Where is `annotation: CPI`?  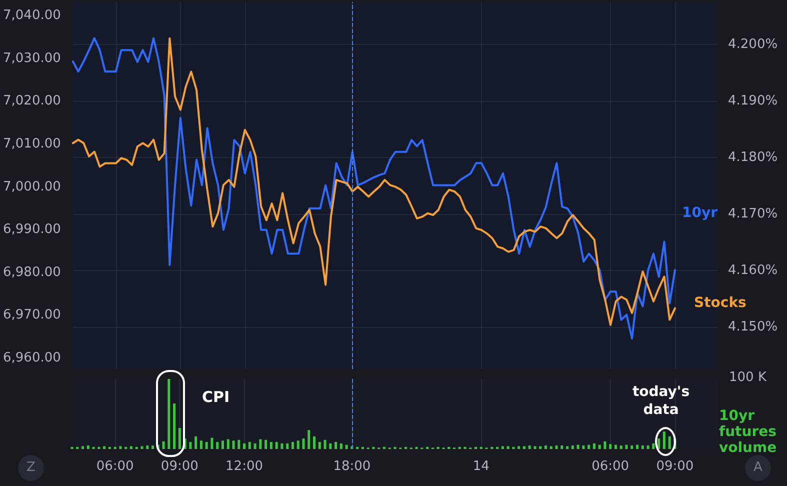 annotation: CPI is located at coordinates (216, 397).